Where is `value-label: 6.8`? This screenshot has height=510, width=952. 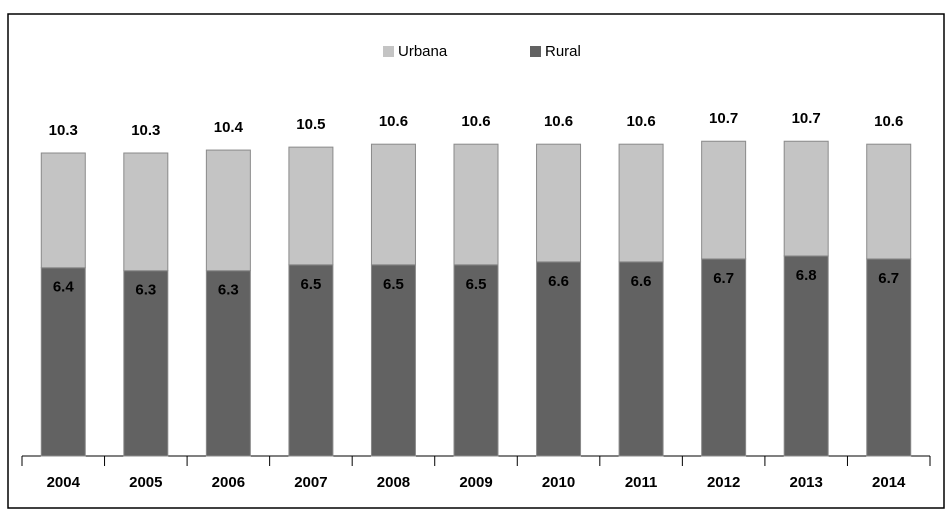
value-label: 6.8 is located at coordinates (806, 275).